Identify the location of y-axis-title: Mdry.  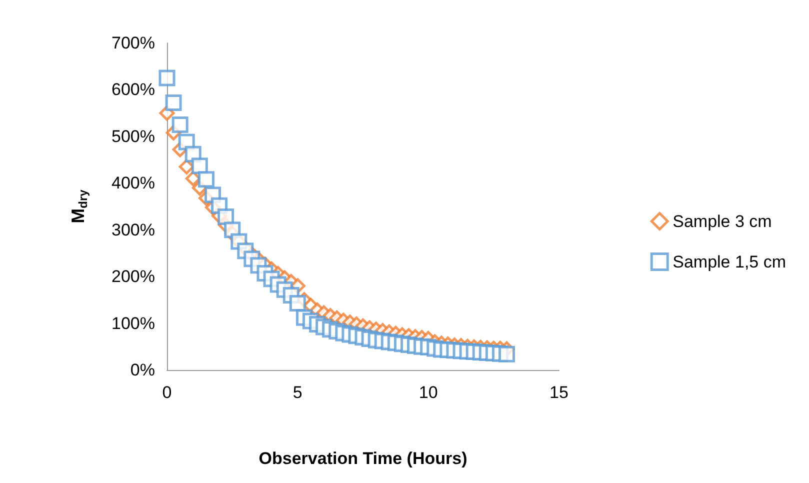
(79, 206).